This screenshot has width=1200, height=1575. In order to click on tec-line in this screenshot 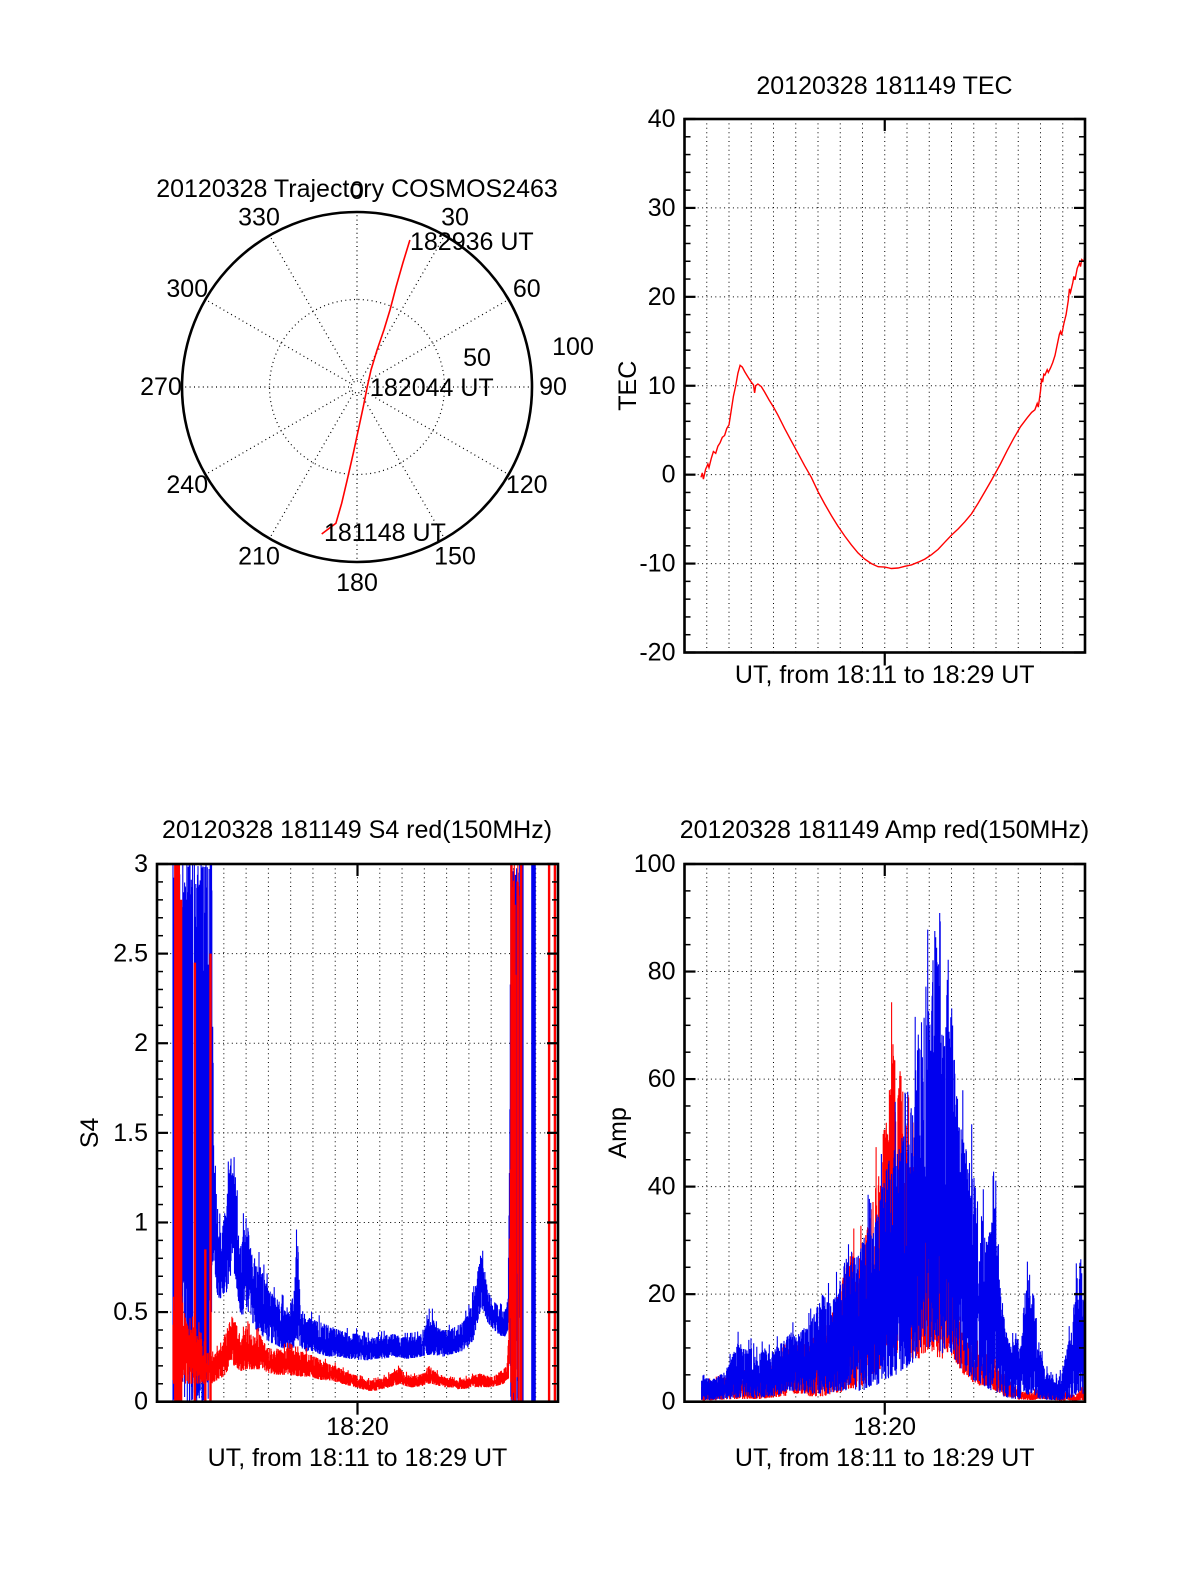, I will do `click(893, 412)`.